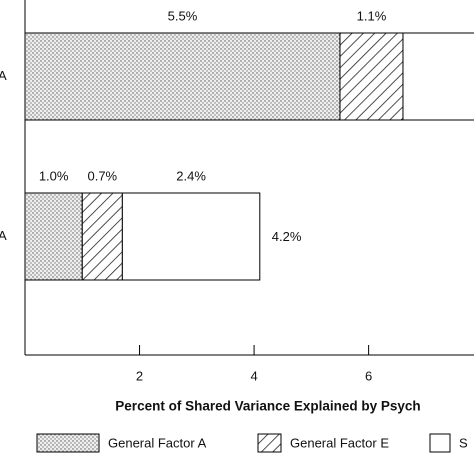  I want to click on x-tick-label: 2, so click(139, 375).